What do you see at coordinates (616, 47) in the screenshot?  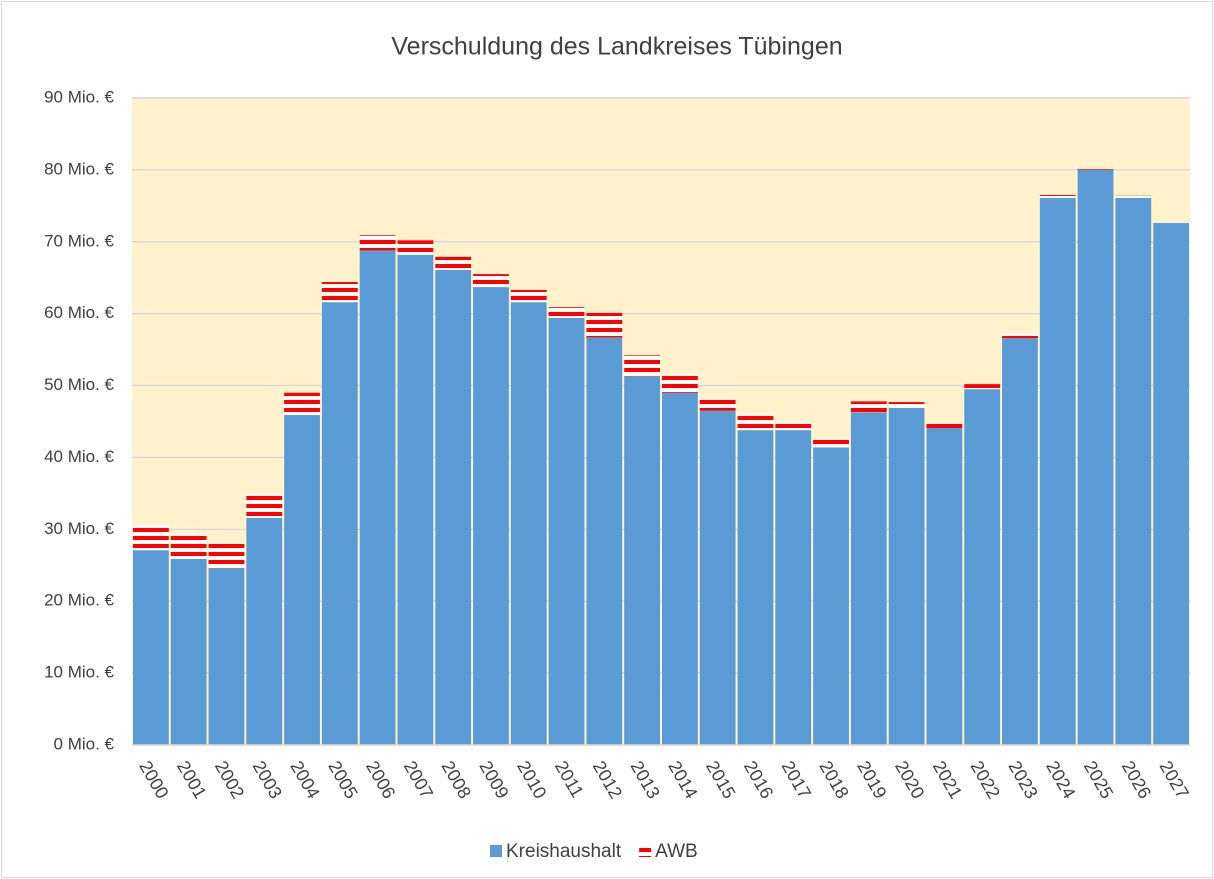 I see `chart-title: Verschuldung des Landkreises Tübingen` at bounding box center [616, 47].